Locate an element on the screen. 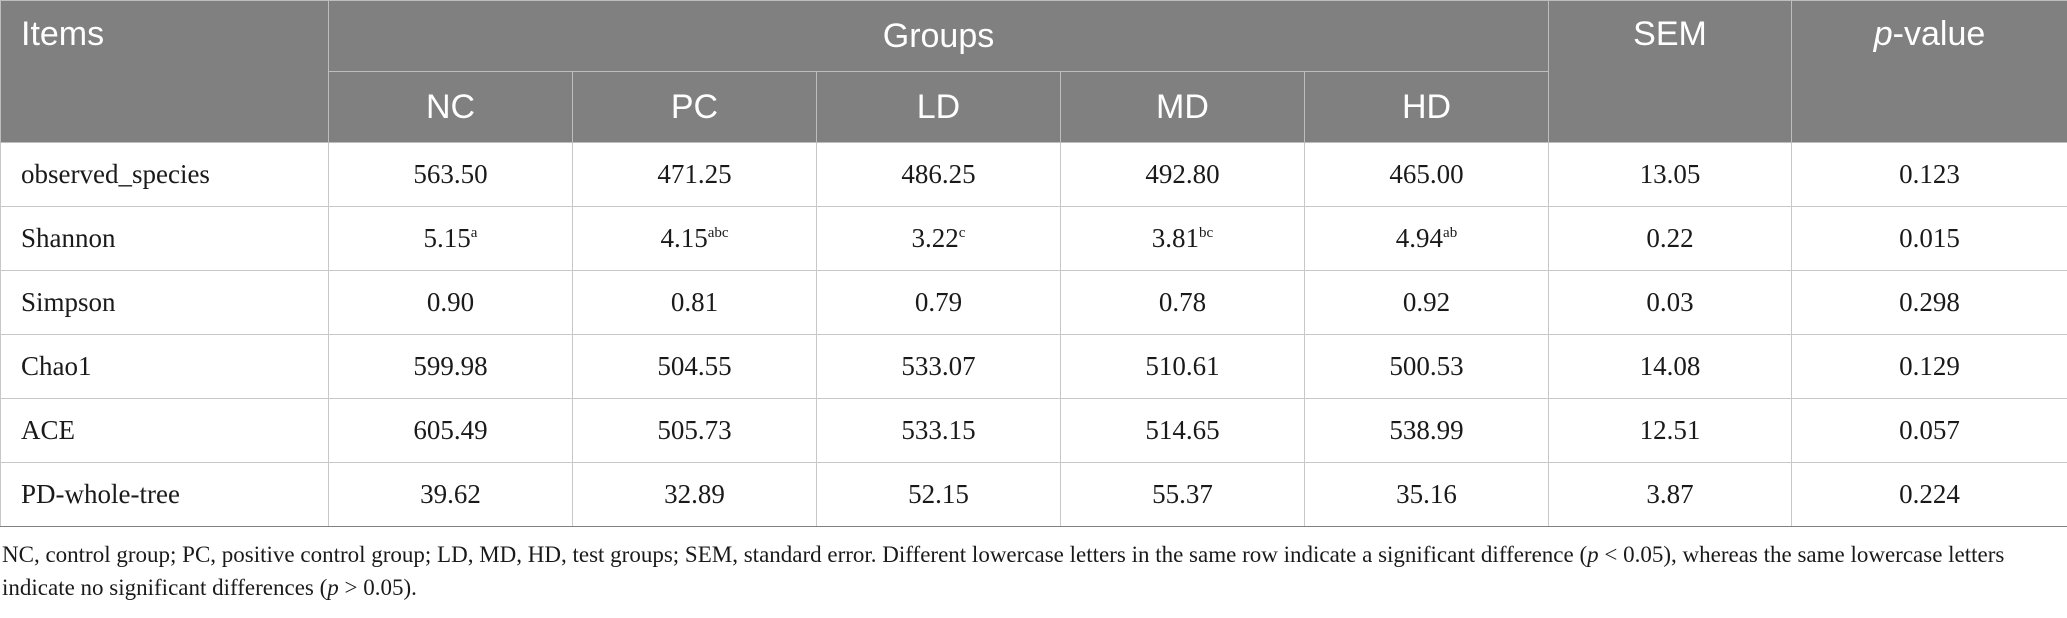 Image resolution: width=2067 pixels, height=618 pixels. header-items: Items is located at coordinates (164, 71).